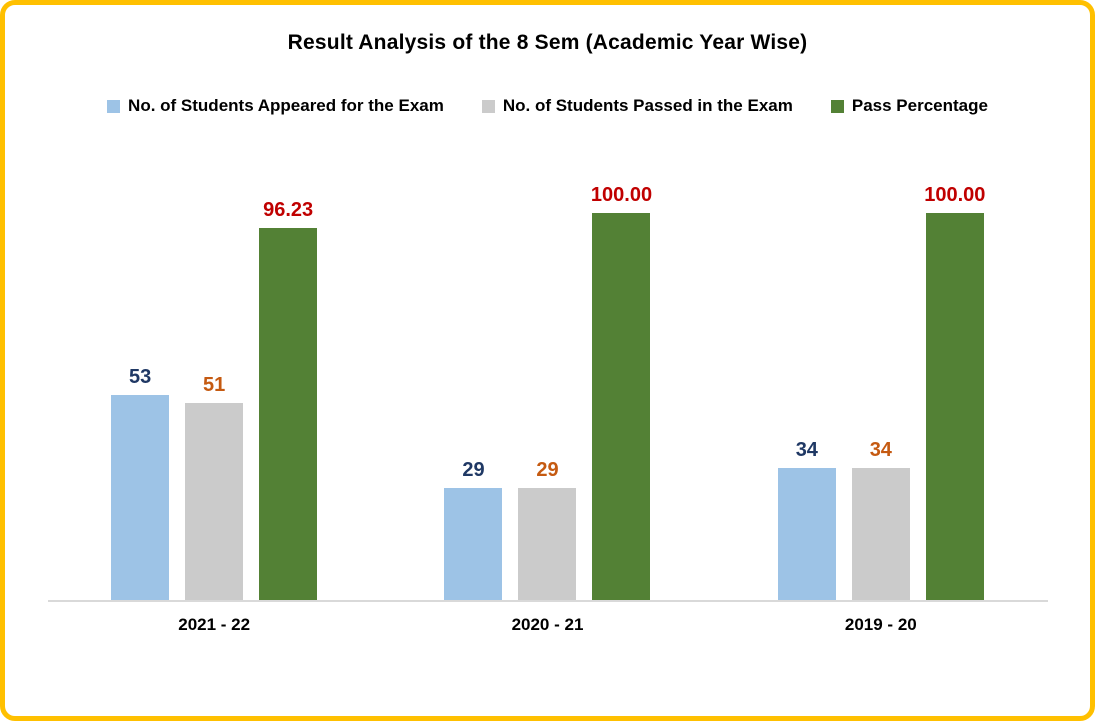  Describe the element at coordinates (880, 624) in the screenshot. I see `category-label-2019-20: 2019 - 20` at that location.